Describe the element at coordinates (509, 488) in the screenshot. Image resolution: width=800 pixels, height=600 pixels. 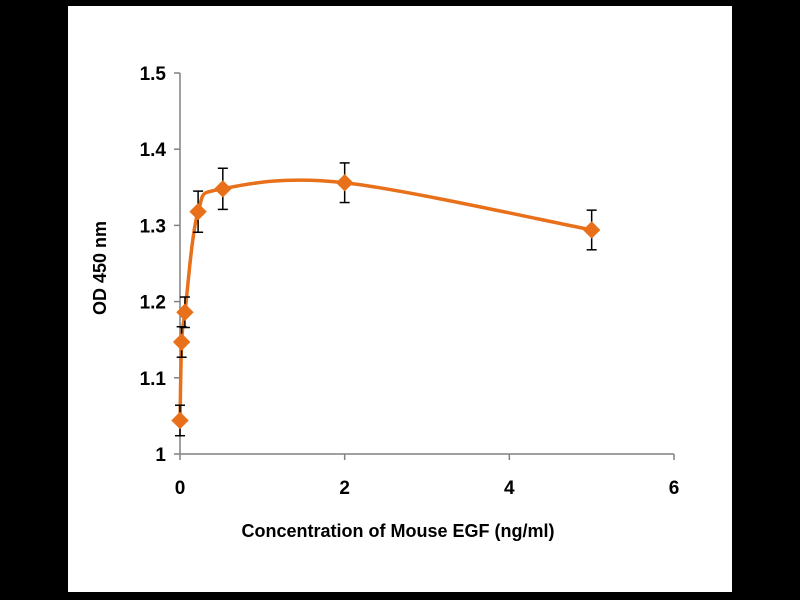
I see `x-tick-label: 4` at that location.